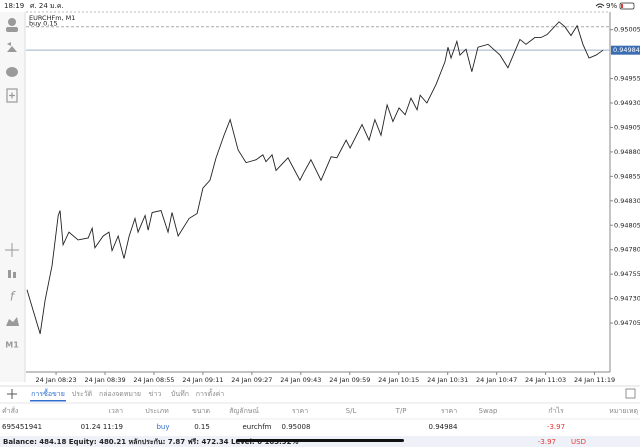  Describe the element at coordinates (43, 24) in the screenshot. I see `order-line-label: buy 0.15` at that location.